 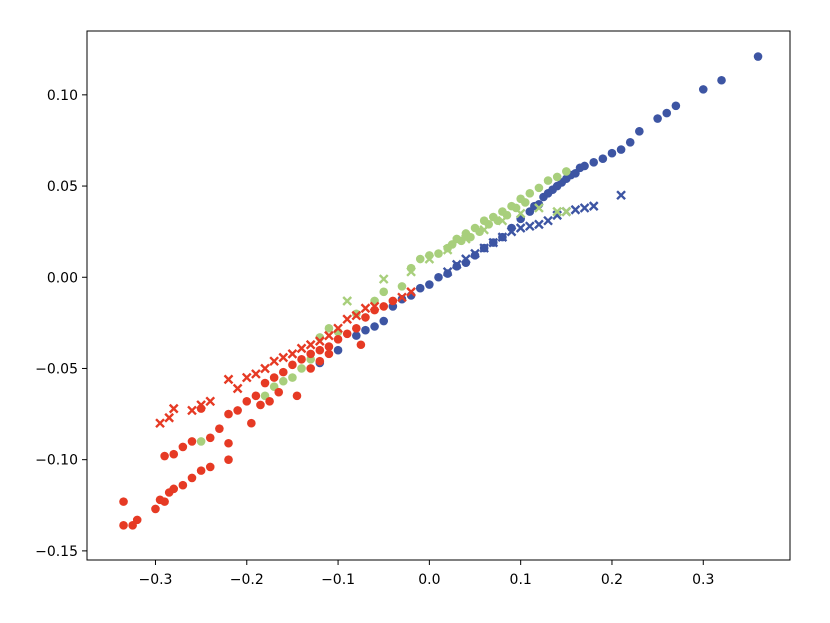 What do you see at coordinates (247, 580) in the screenshot?
I see `x-tick-label: −0.2` at bounding box center [247, 580].